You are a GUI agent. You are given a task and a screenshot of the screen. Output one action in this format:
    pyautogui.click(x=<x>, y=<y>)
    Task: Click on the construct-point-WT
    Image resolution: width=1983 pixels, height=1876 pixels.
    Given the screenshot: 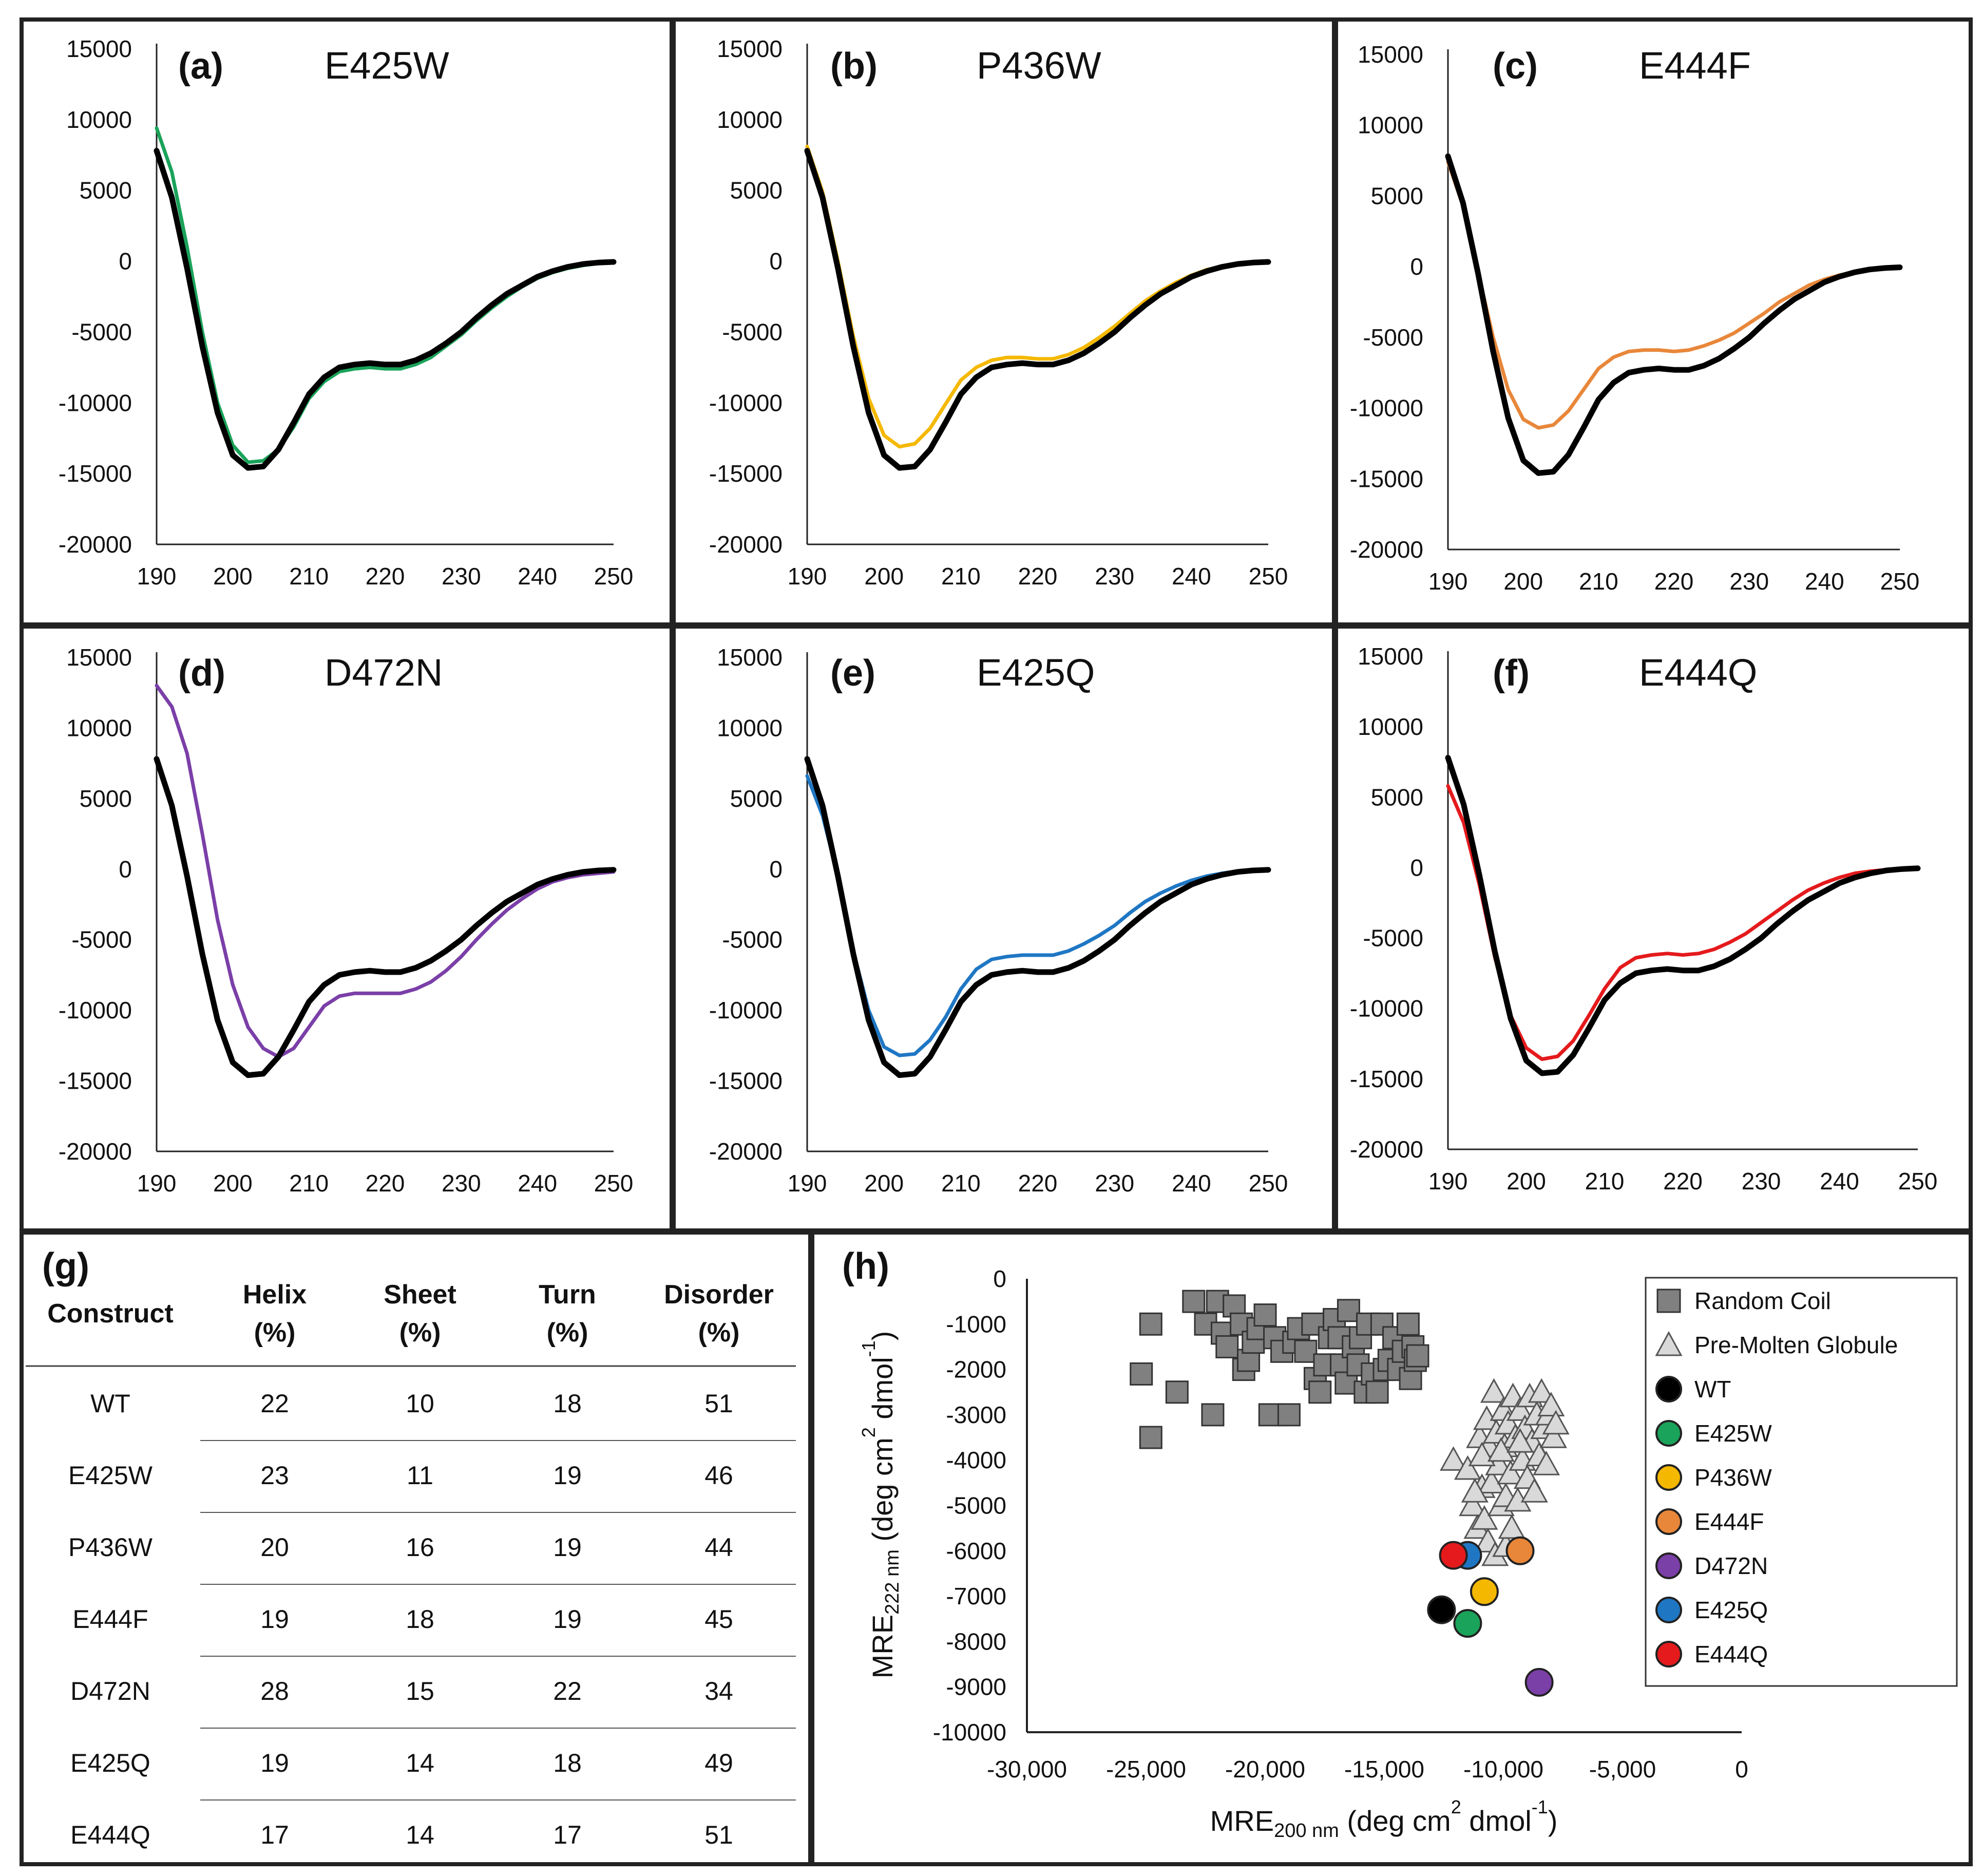 What is the action you would take?
    pyautogui.click(x=1441, y=1610)
    